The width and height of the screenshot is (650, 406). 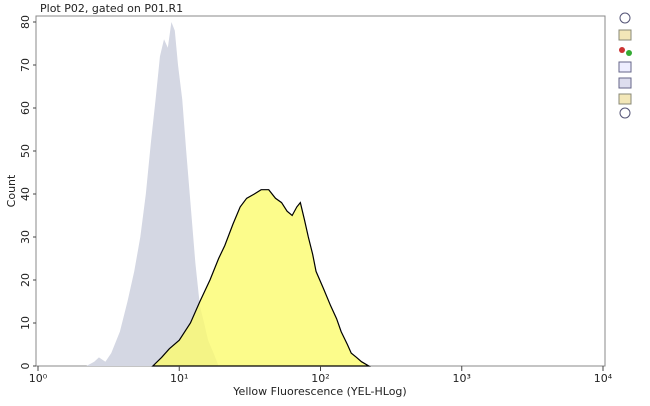 I want to click on export-icon, so click(x=625, y=83).